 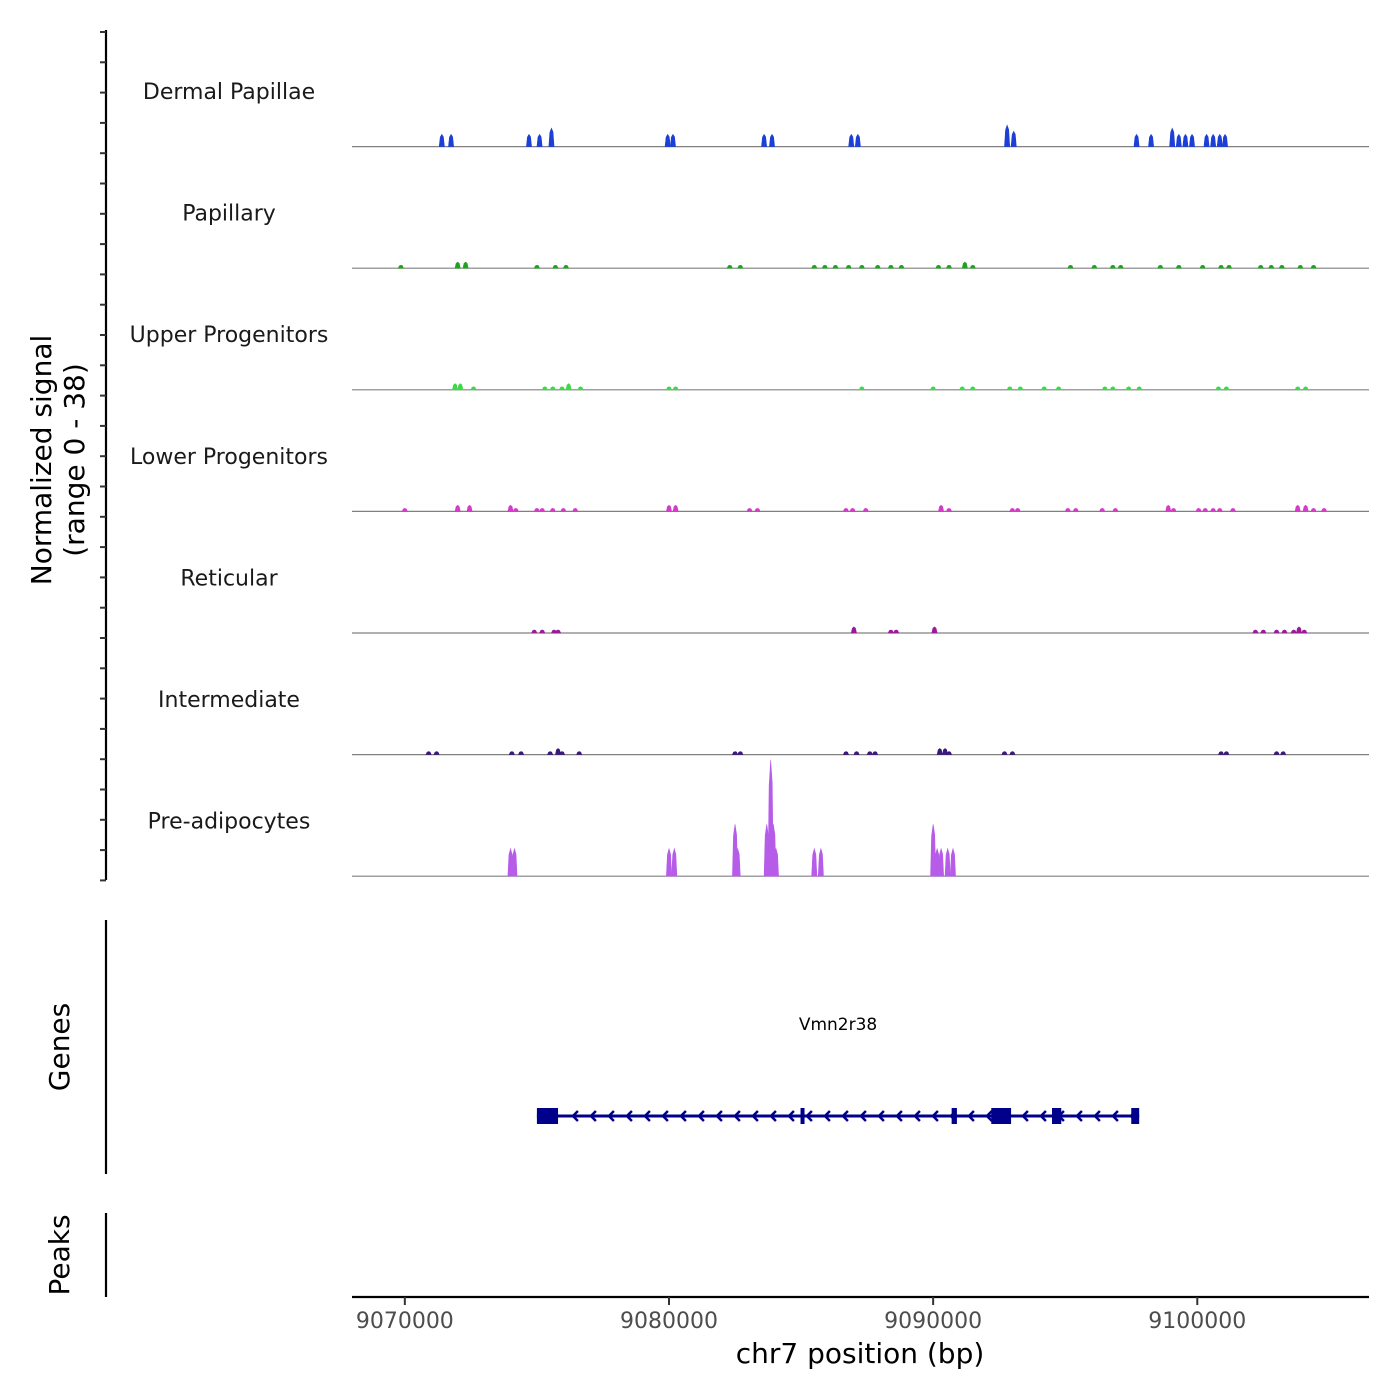 What do you see at coordinates (405, 1321) in the screenshot?
I see `x-tick-label: 9070000` at bounding box center [405, 1321].